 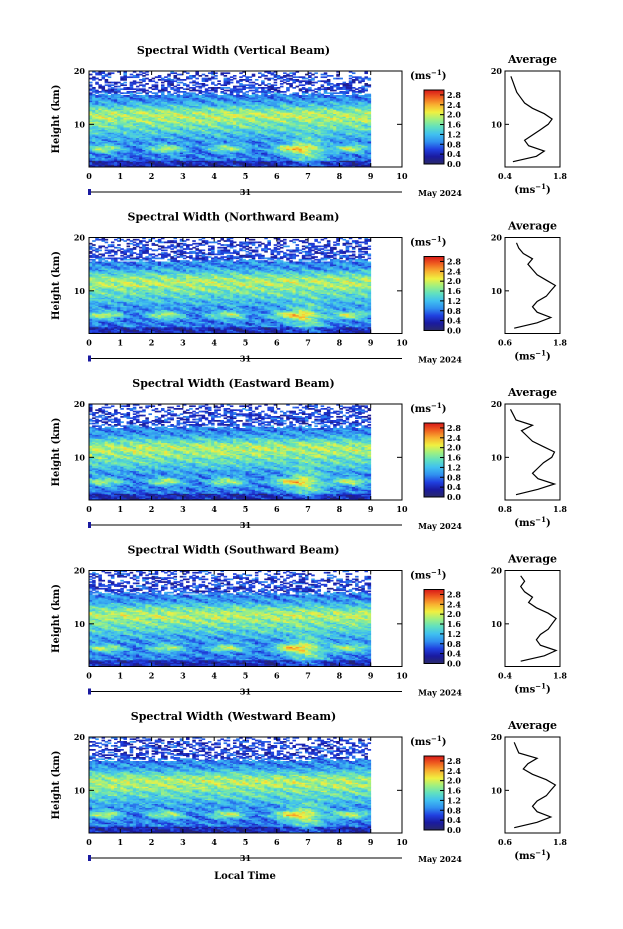 What do you see at coordinates (233, 50) in the screenshot?
I see `panel-title: Spectral Width (Vertical Beam)` at bounding box center [233, 50].